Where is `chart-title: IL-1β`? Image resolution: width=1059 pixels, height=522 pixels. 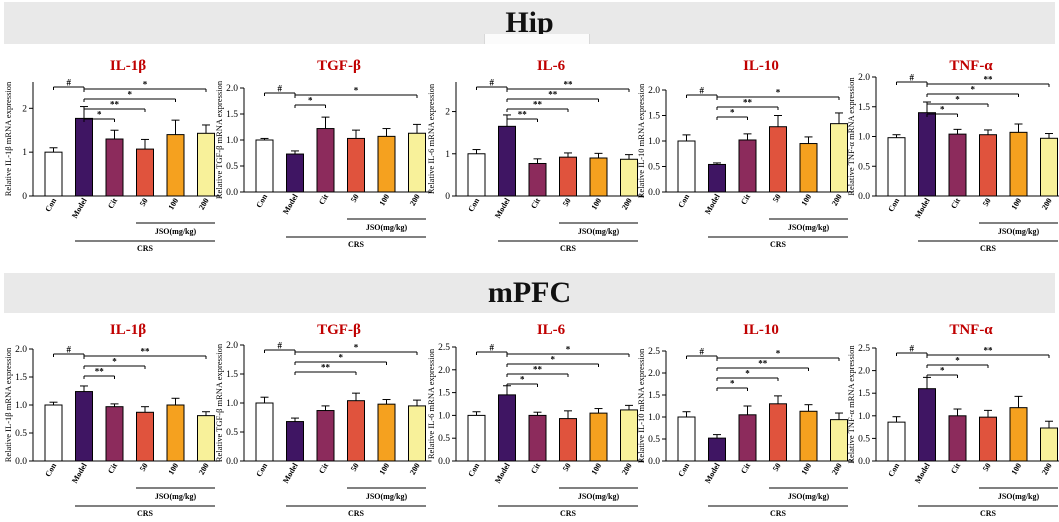
chart-title: IL-1β is located at coordinates (128, 66).